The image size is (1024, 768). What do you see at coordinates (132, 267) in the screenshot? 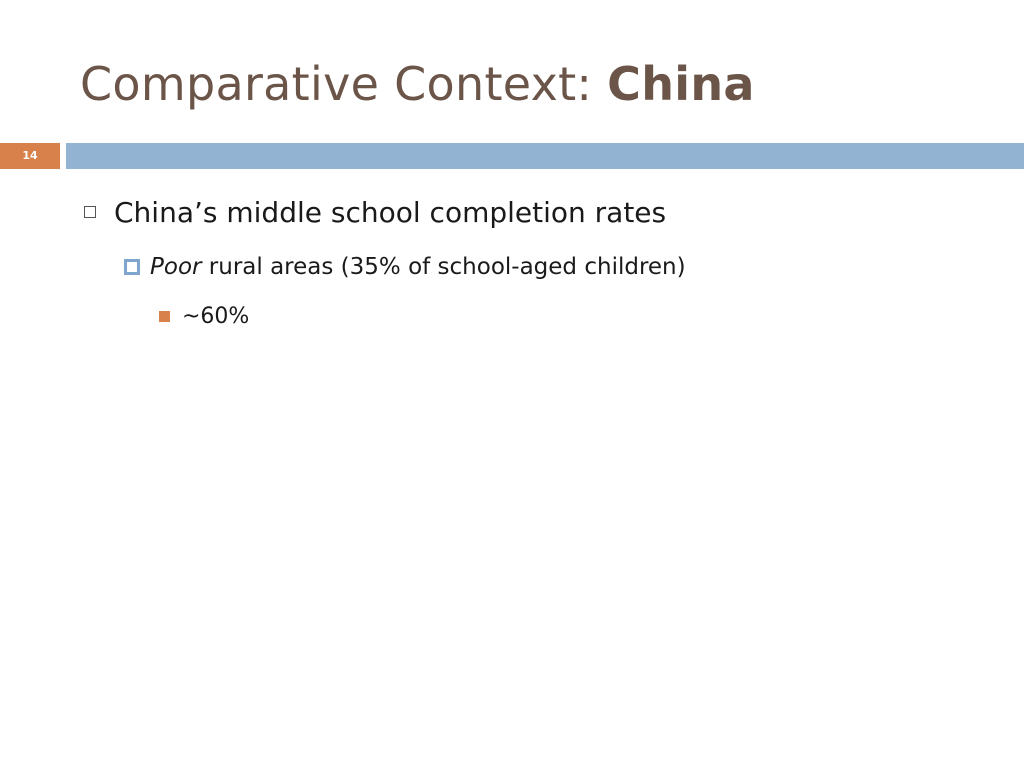
I see `blue-square-bullet-icon` at bounding box center [132, 267].